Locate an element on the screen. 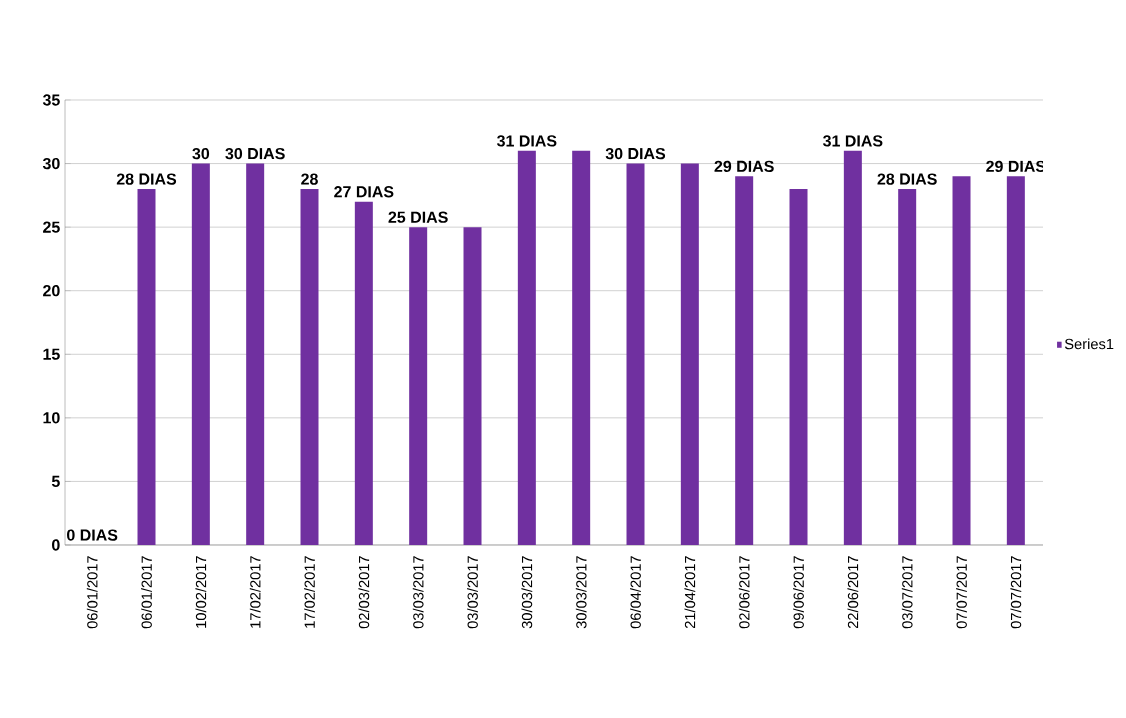 The width and height of the screenshot is (1126, 718). data-label: 27 DIAS is located at coordinates (364, 192).